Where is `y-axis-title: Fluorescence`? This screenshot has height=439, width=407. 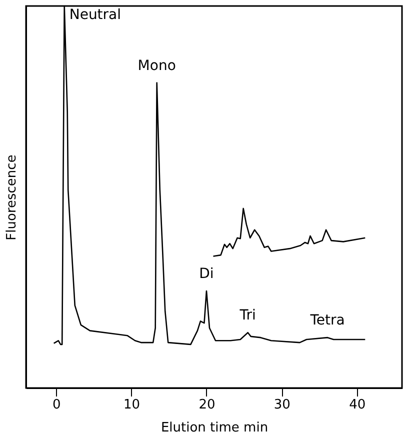
y-axis-title: Fluorescence is located at coordinates (12, 197).